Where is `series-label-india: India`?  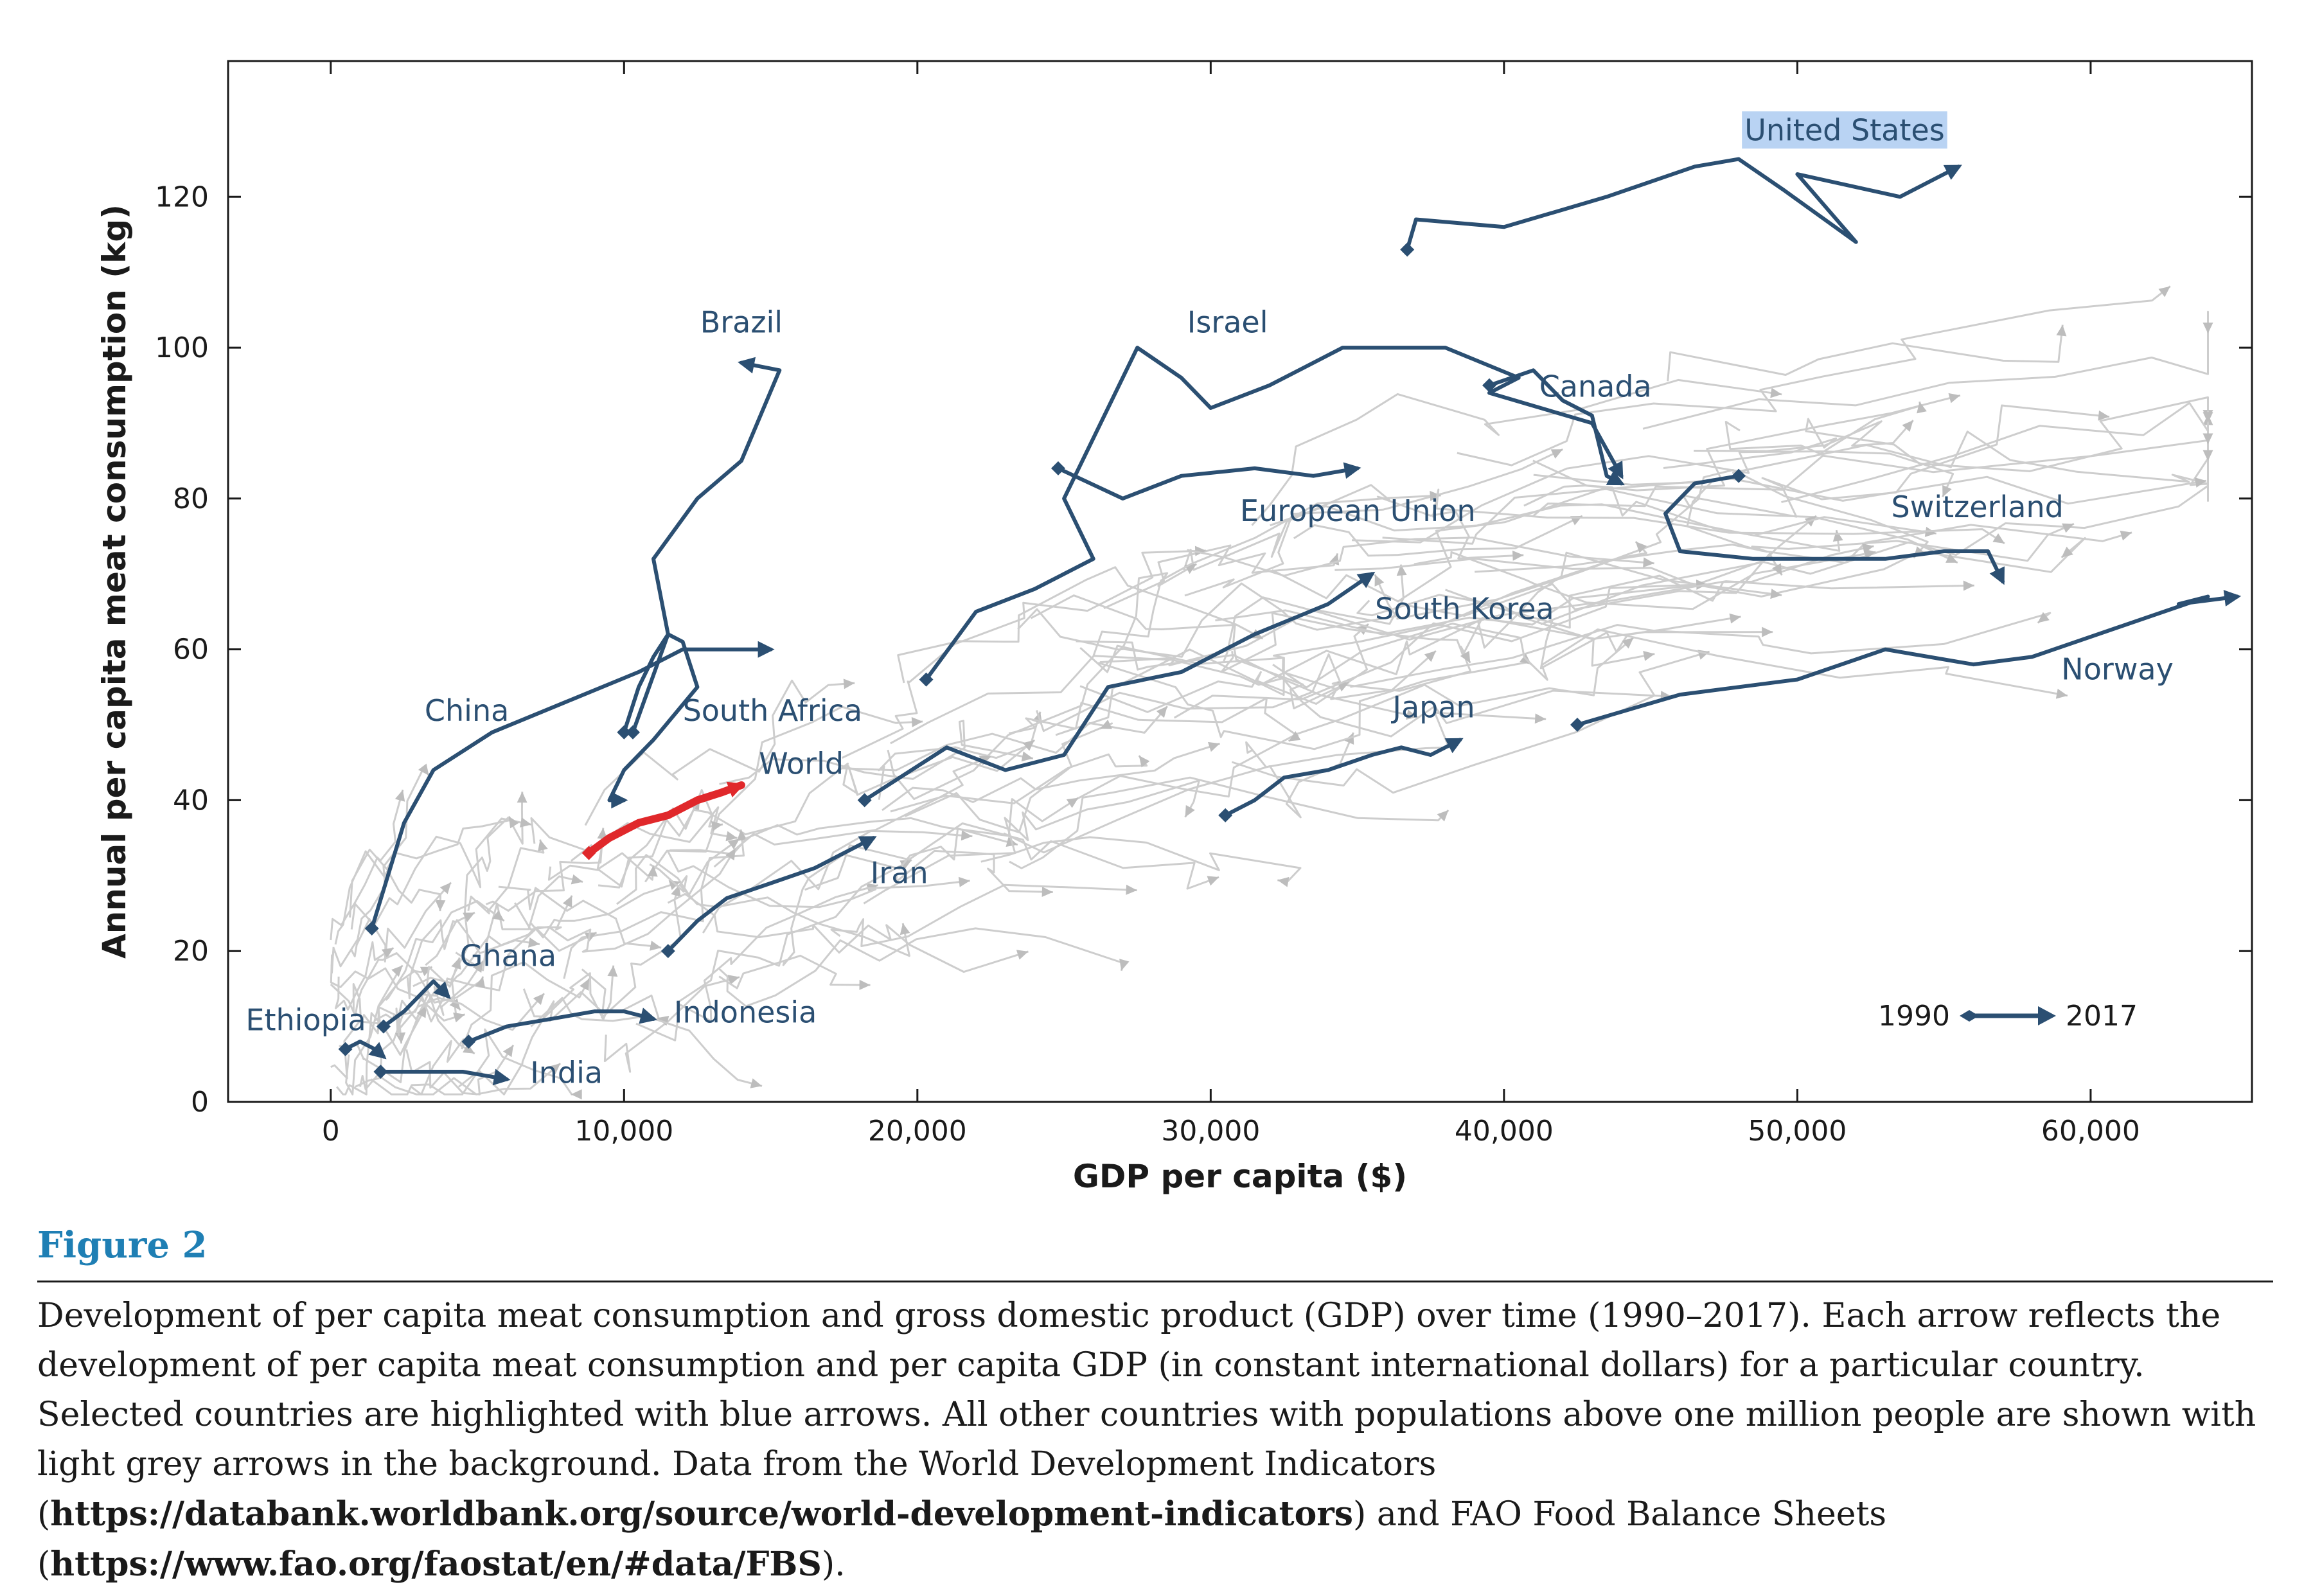
series-label-india: India is located at coordinates (566, 1073).